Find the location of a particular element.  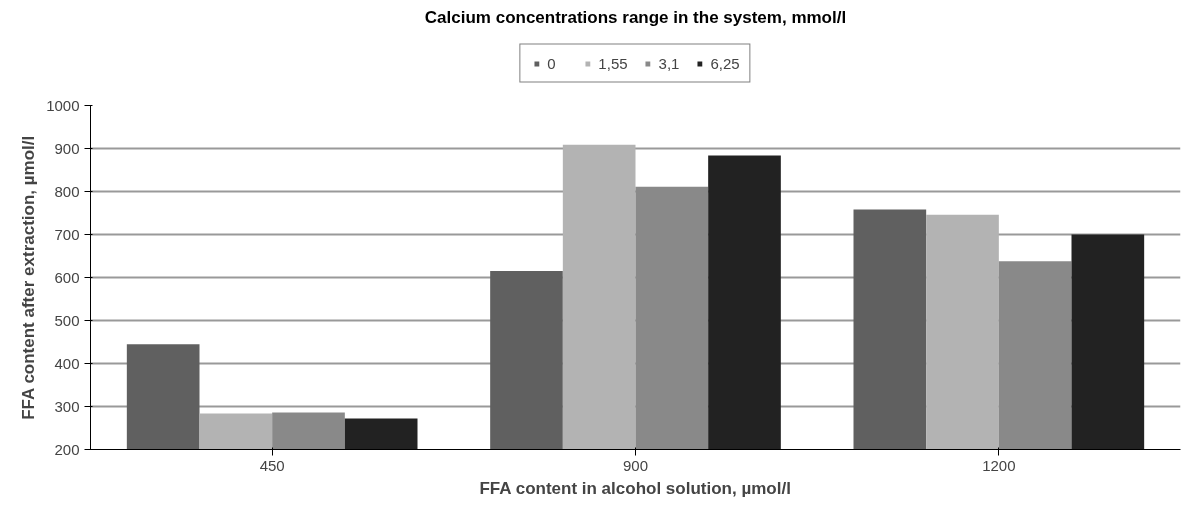

x-tick-label: 900 is located at coordinates (635, 465).